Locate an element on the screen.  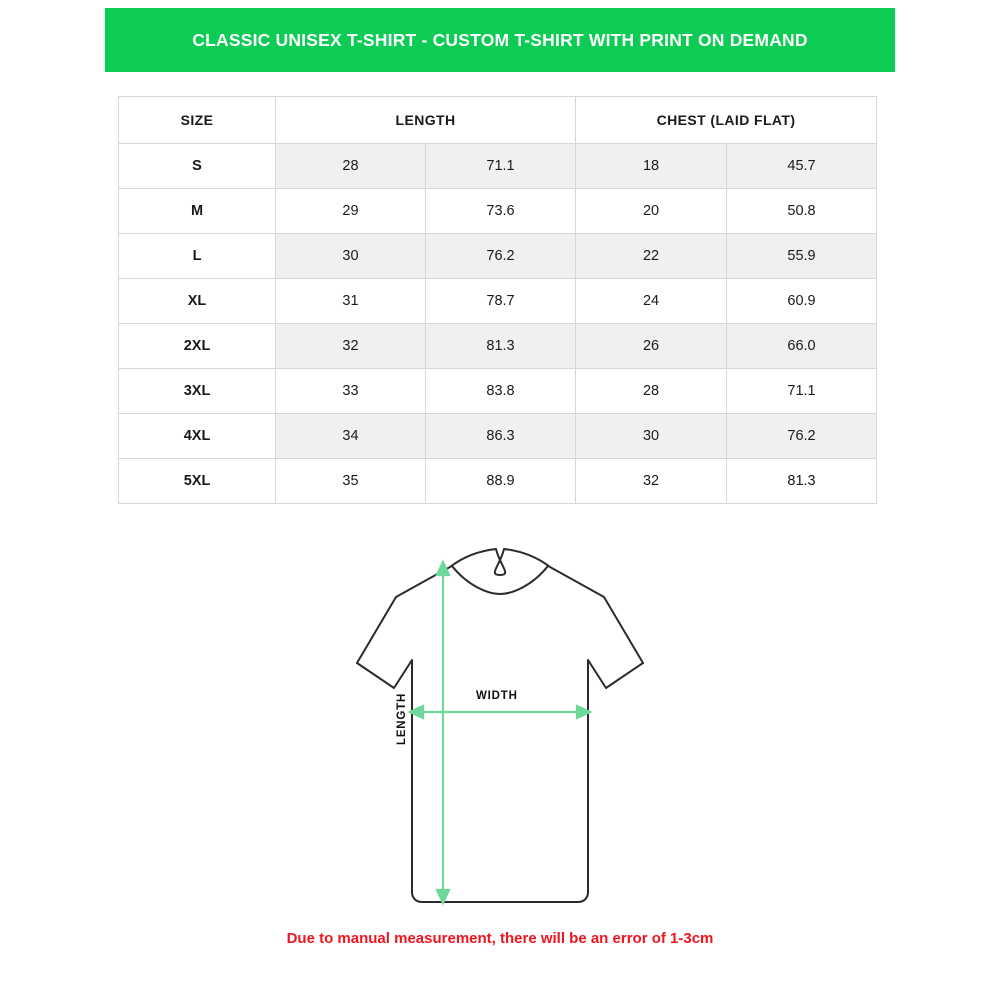
cell-length-cm: 81.3 is located at coordinates (500, 346).